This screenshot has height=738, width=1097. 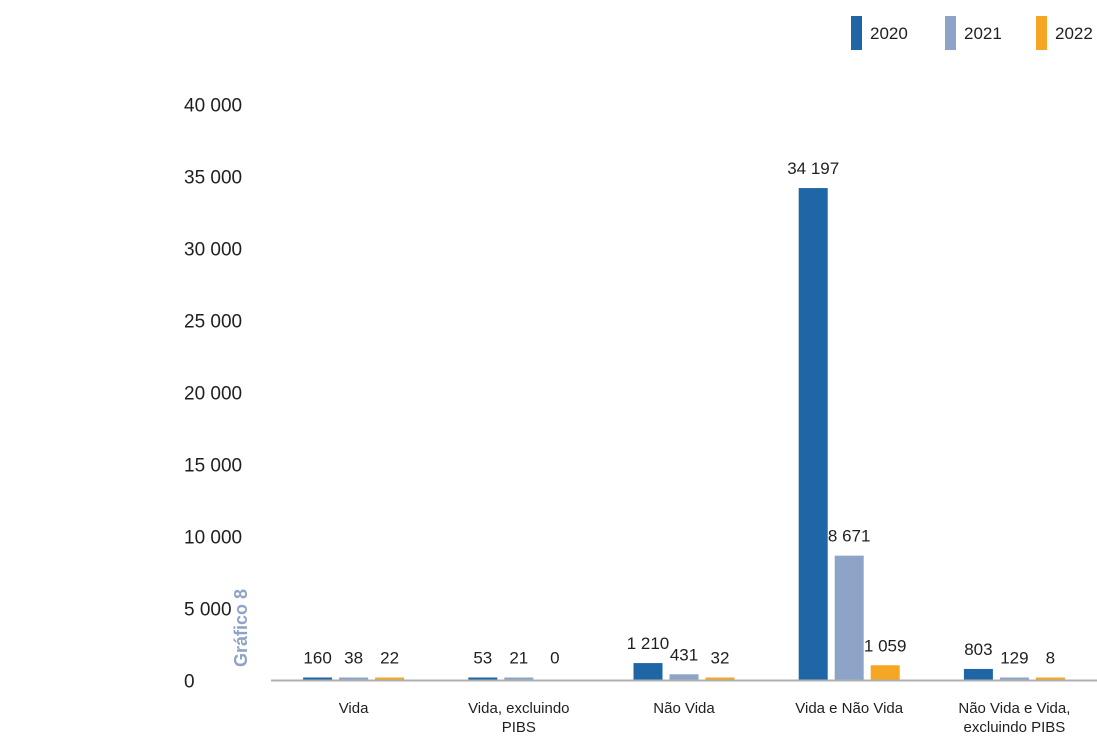 I want to click on data-label: 38, so click(x=353, y=658).